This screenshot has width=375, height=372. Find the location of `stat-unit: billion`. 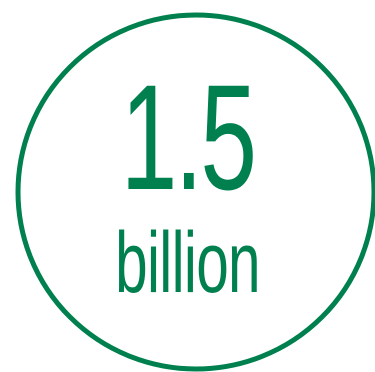

stat-unit: billion is located at coordinates (187, 263).